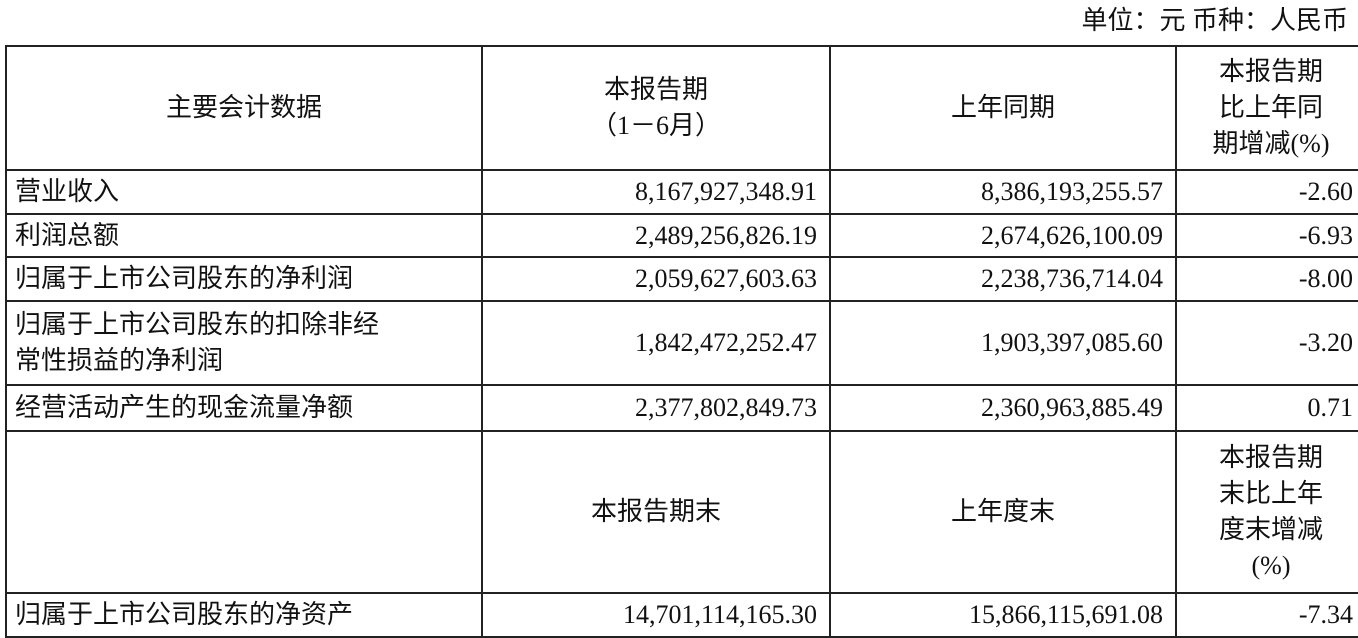 This screenshot has width=1358, height=638. I want to click on row-label: 归属于上市公司股东的净资产, so click(244, 615).